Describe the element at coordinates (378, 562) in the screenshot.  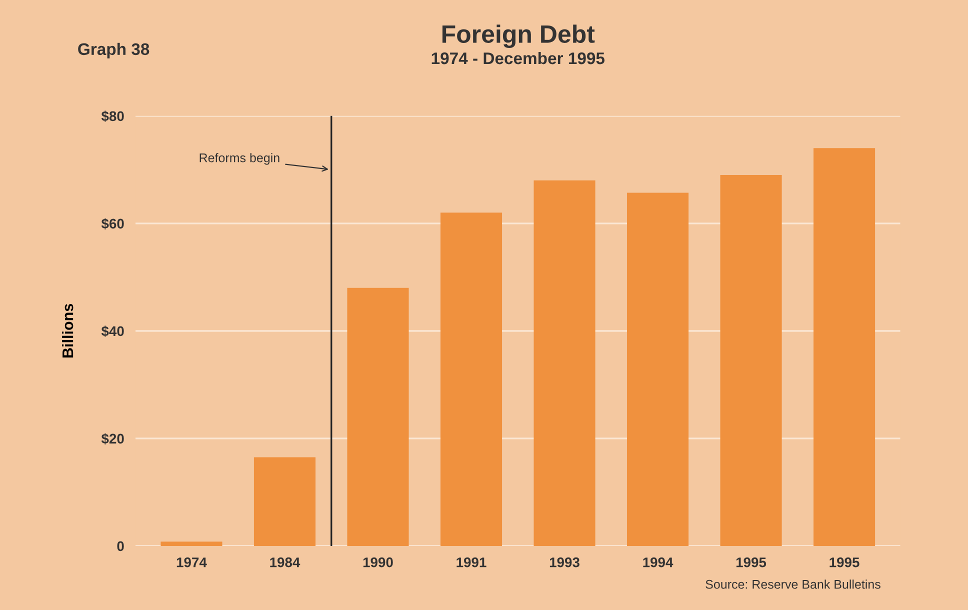
I see `x-tick-label: 1990` at that location.